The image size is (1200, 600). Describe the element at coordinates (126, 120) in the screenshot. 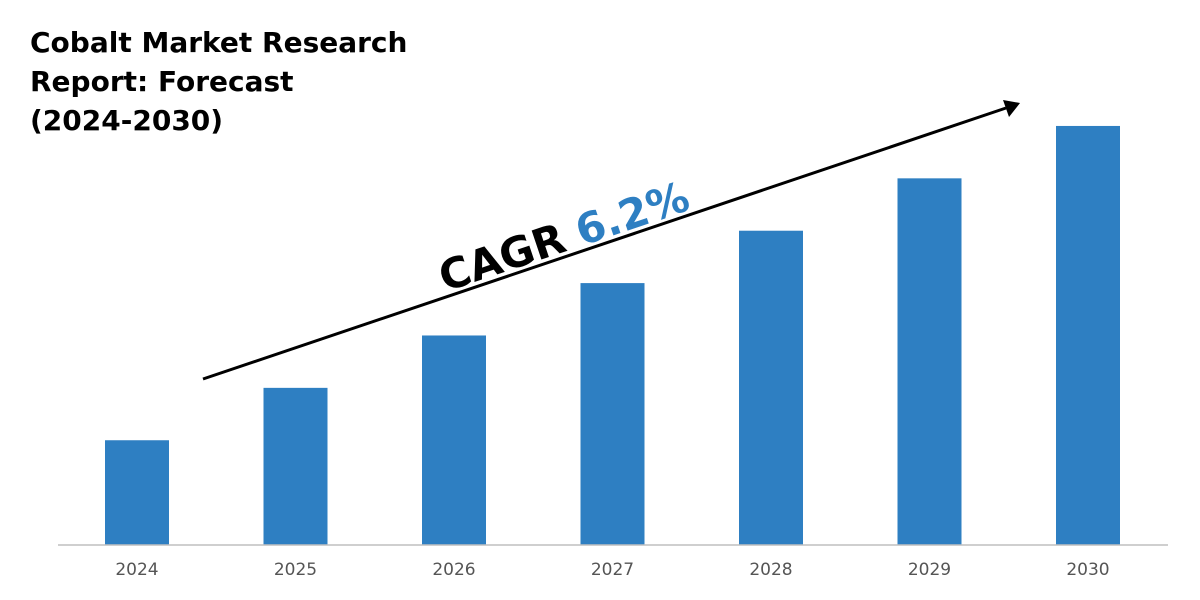

I see `title-line-3: (2024-2030)` at that location.